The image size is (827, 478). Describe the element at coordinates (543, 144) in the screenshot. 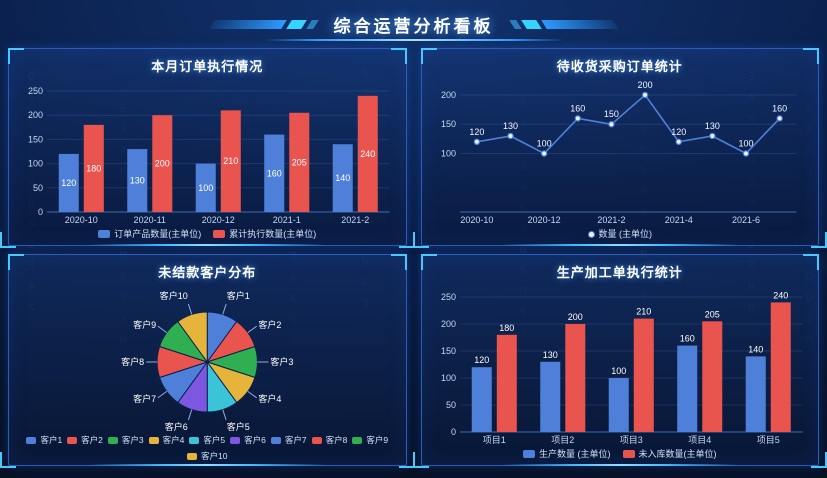

I see `point-value-label: 100` at that location.